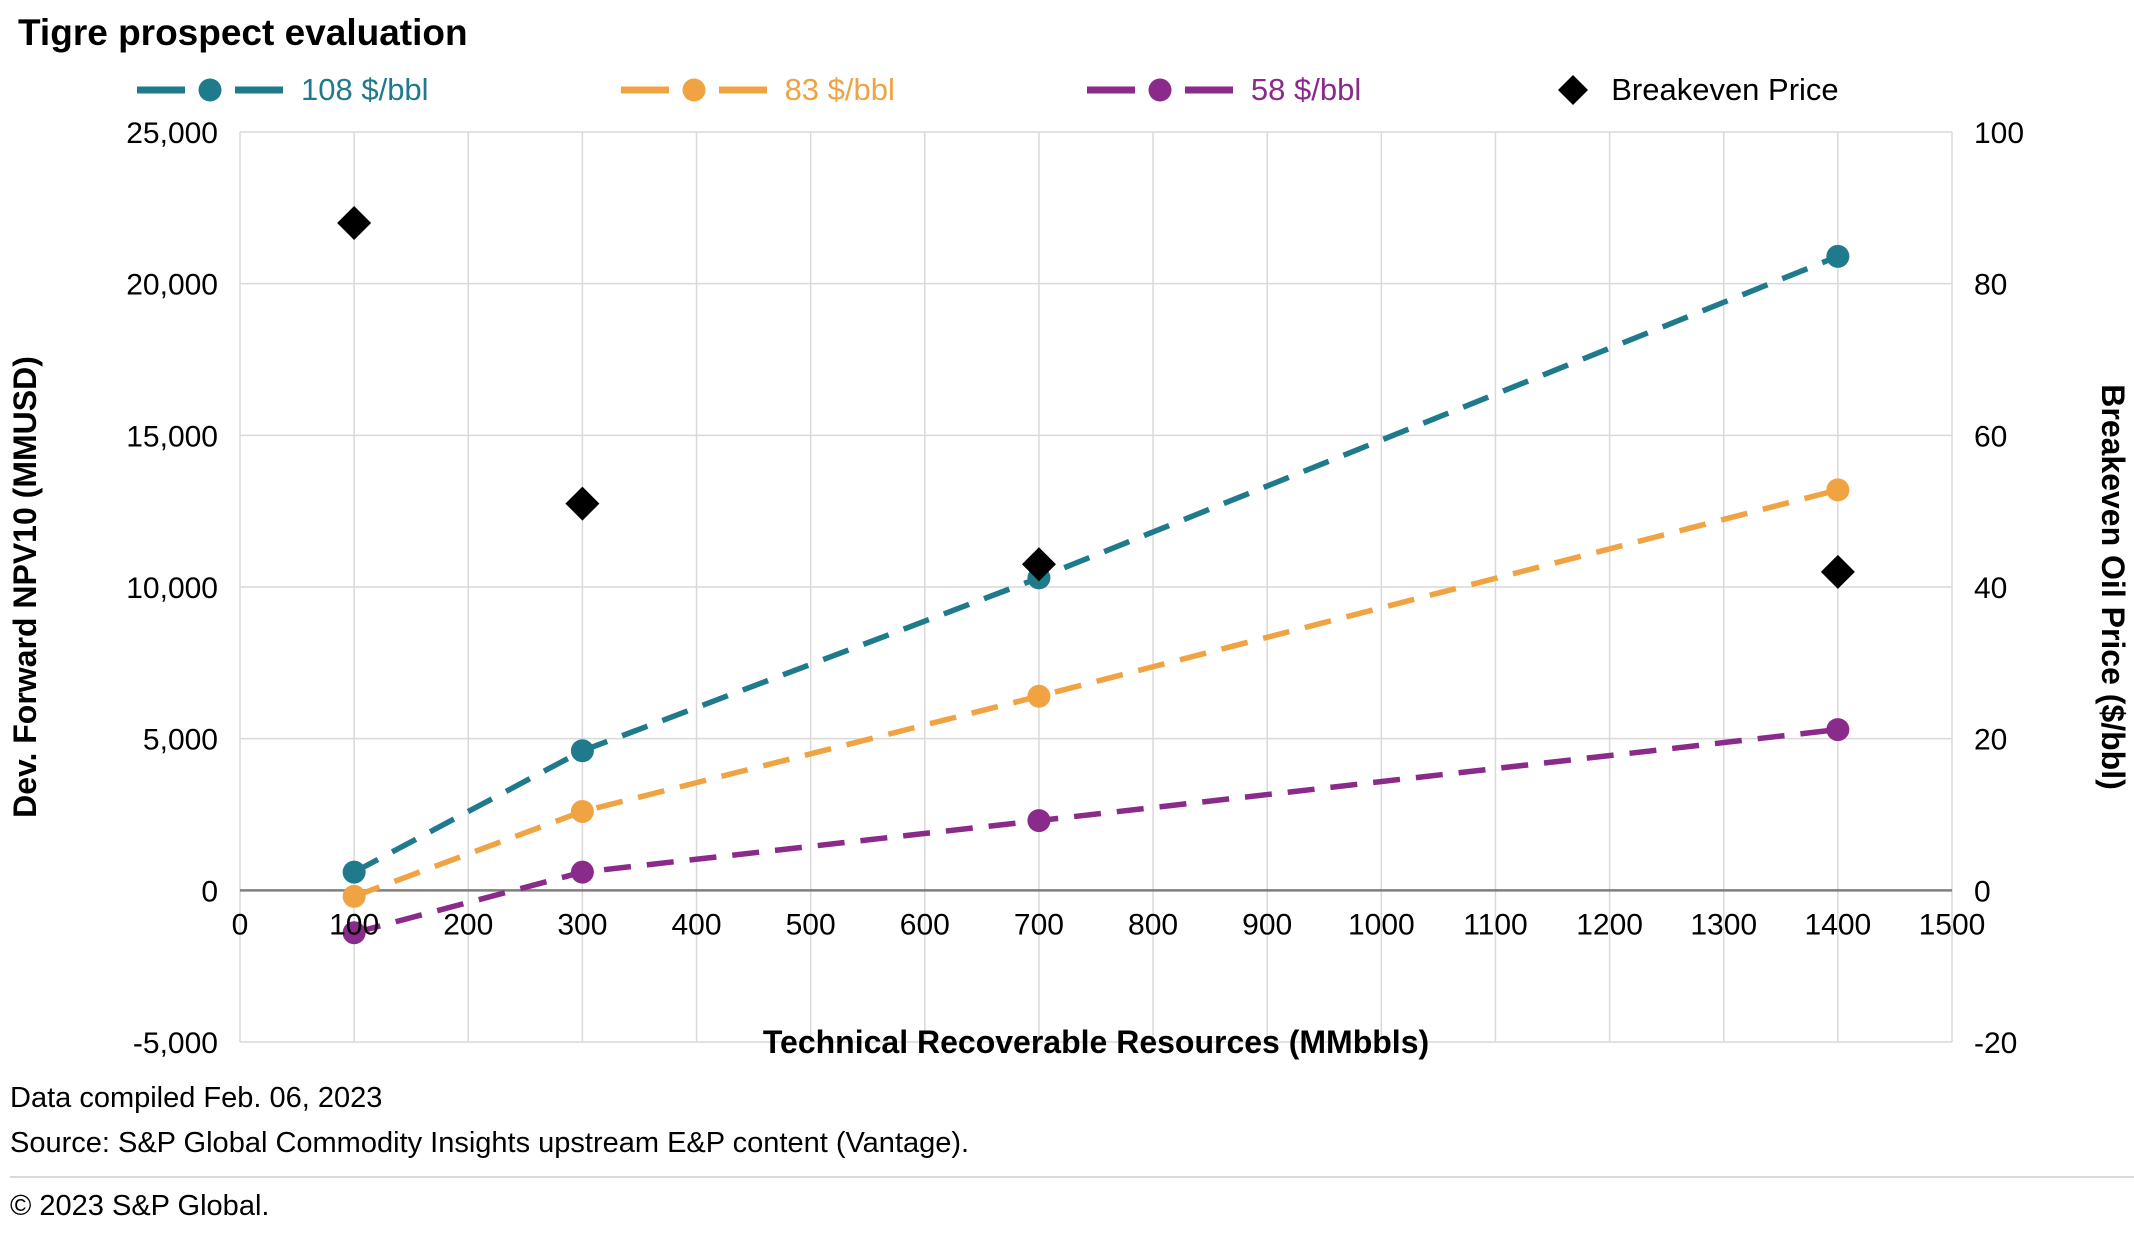 Image resolution: width=2134 pixels, height=1257 pixels. Describe the element at coordinates (1952, 924) in the screenshot. I see `x-axis-tick-label: 1500` at that location.